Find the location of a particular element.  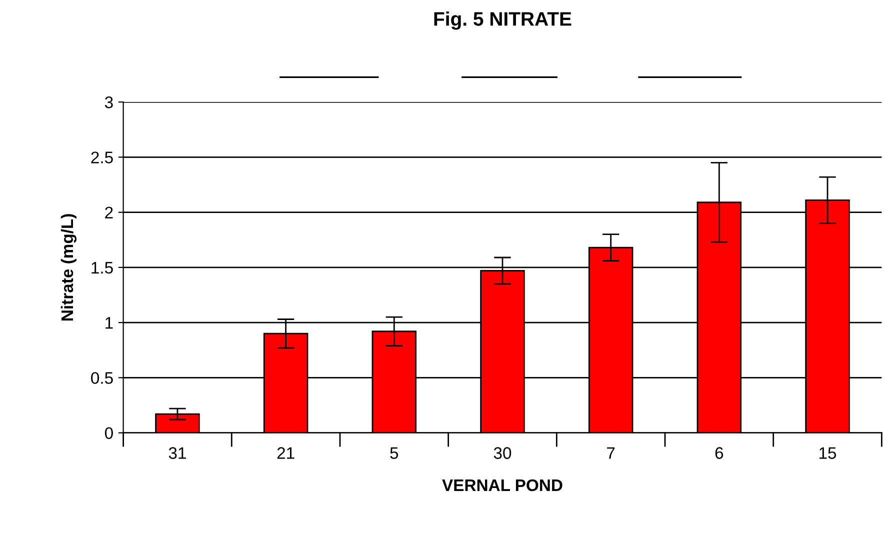

x-tick-label: 31 is located at coordinates (177, 453).